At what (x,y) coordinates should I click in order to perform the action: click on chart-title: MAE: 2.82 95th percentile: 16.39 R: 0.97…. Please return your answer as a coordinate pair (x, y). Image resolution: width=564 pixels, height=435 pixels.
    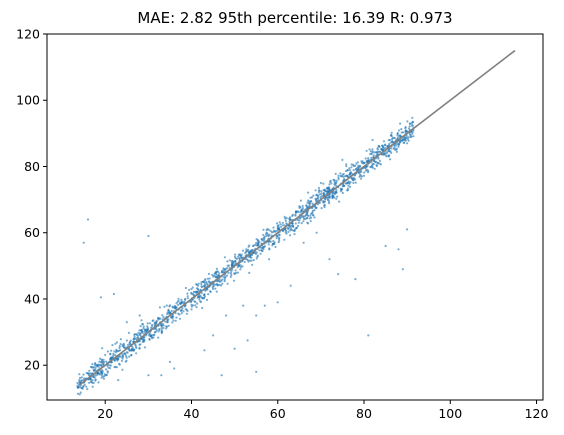
    Looking at the image, I should click on (294, 18).